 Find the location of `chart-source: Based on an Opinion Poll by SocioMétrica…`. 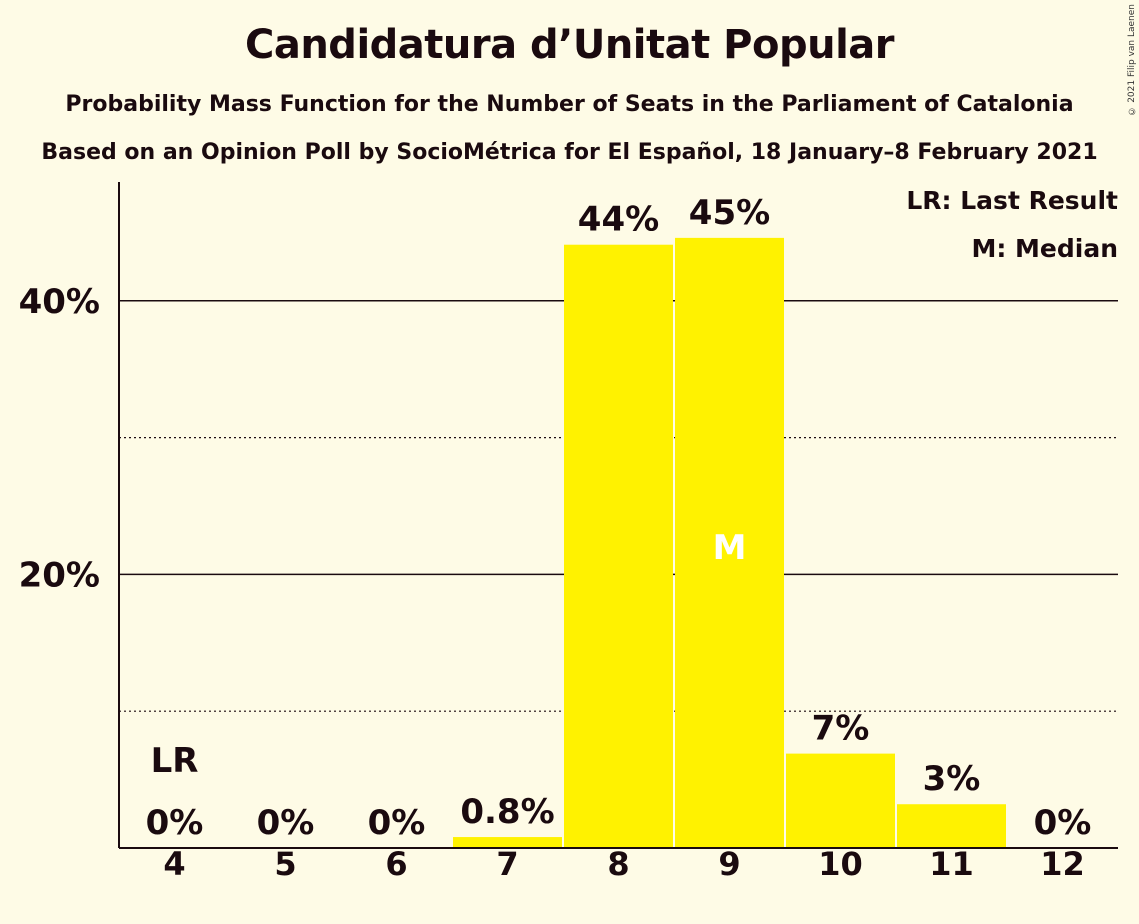

chart-source: Based on an Opinion Poll by SocioMétrica… is located at coordinates (569, 152).